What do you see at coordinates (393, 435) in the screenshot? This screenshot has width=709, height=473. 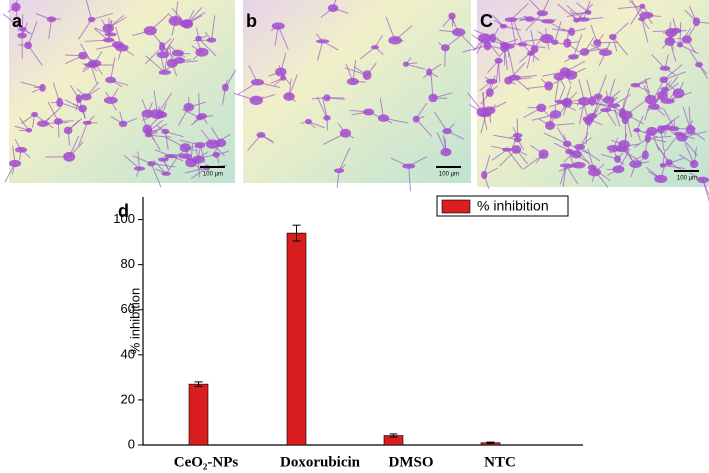 I see `error-bar` at bounding box center [393, 435].